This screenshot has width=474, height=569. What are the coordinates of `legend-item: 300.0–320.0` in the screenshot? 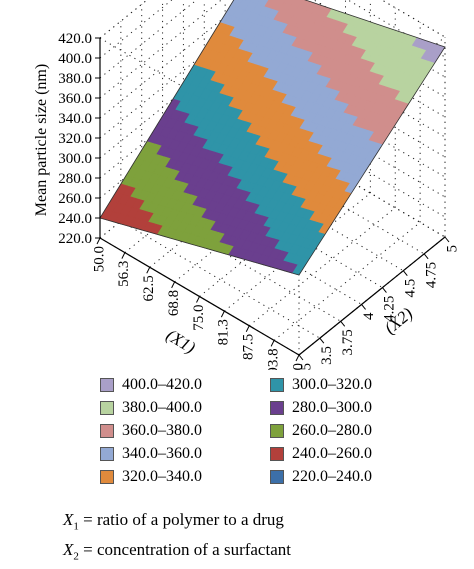 It's located at (321, 385).